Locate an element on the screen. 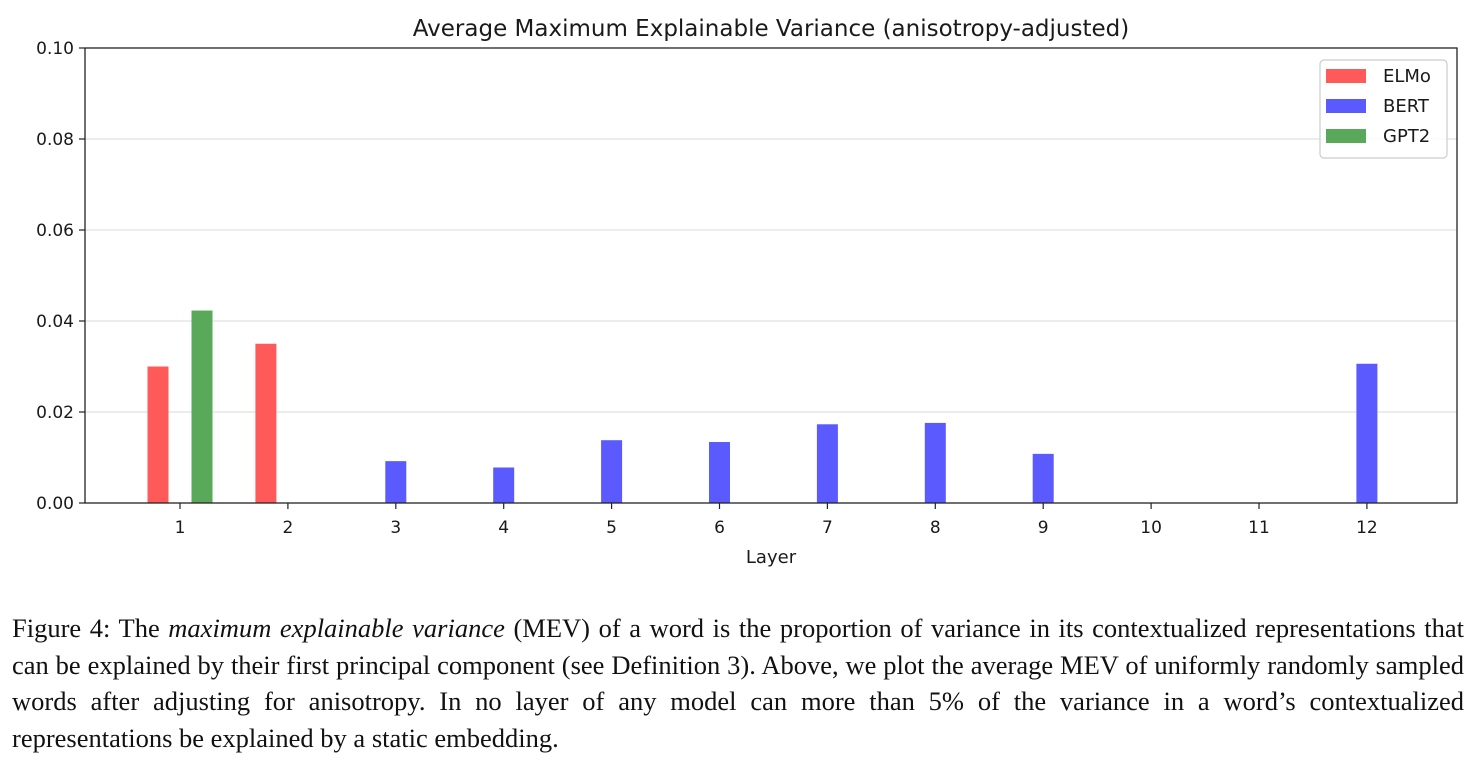 Image resolution: width=1482 pixels, height=760 pixels. legend-label-elmo: ELMo is located at coordinates (1407, 76).